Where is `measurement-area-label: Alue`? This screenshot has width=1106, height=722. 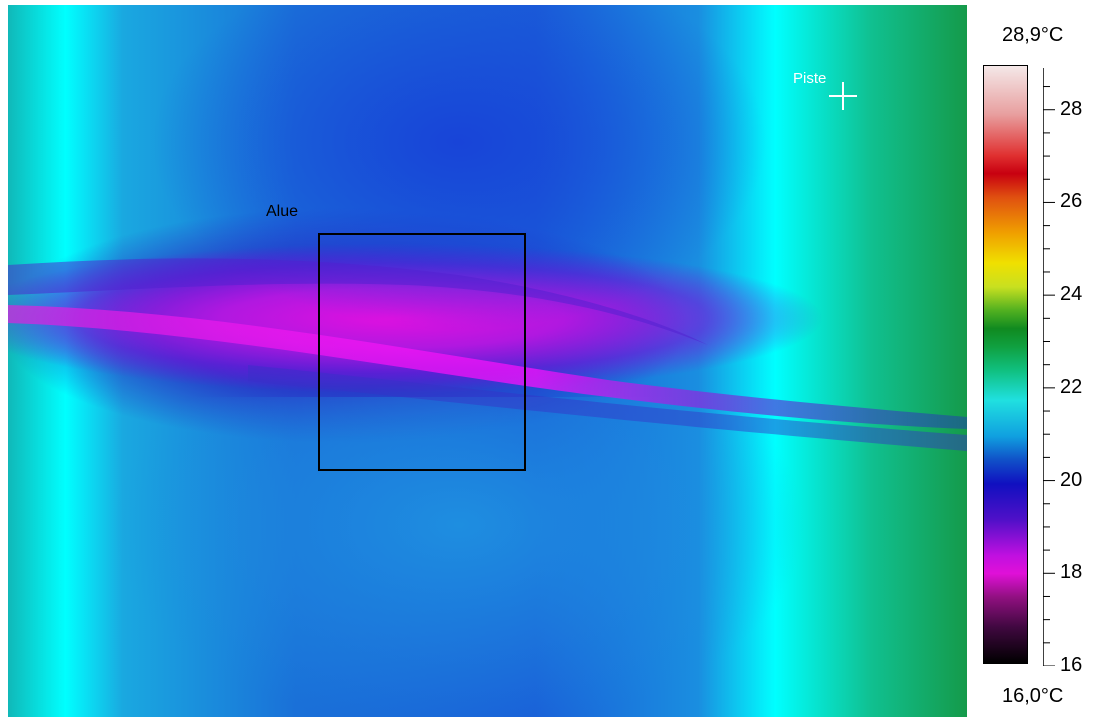 measurement-area-label: Alue is located at coordinates (282, 211).